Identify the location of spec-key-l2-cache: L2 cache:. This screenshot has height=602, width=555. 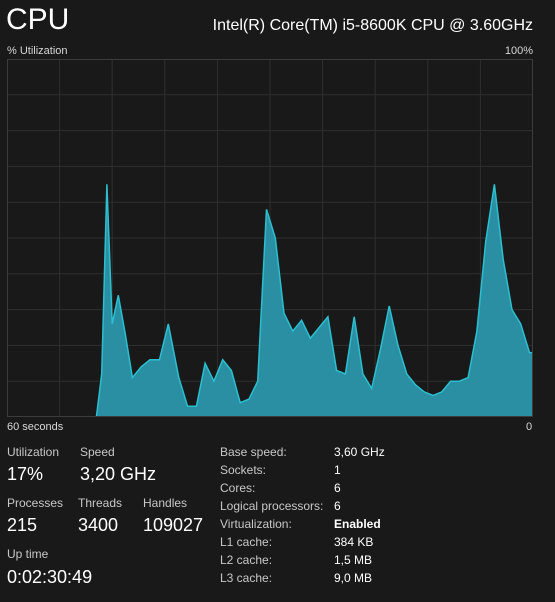
(246, 560).